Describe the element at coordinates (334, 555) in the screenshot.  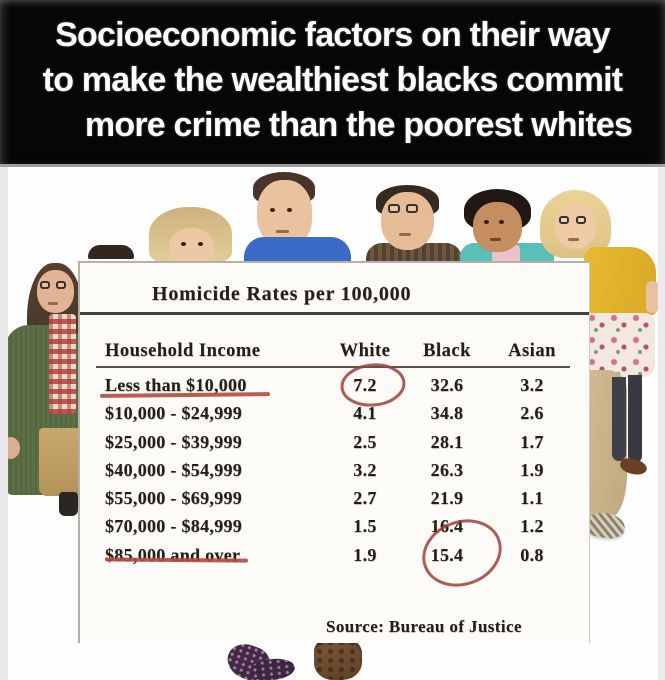
I see `table-row: $85,000 and over 1.9 15.4 0.8` at that location.